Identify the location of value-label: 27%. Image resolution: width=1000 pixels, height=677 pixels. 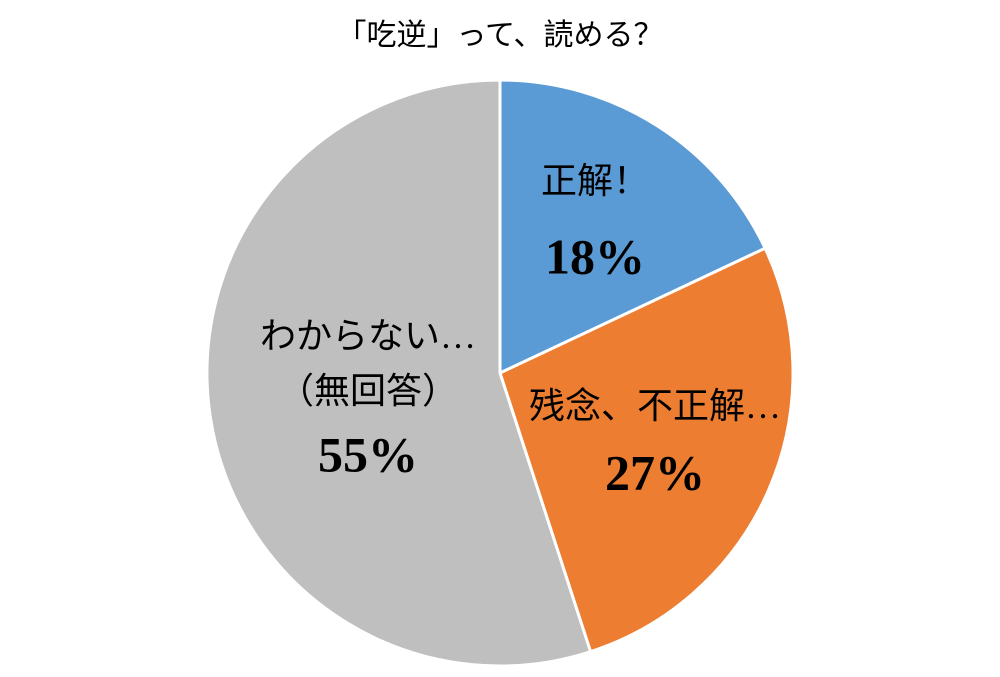
(655, 472).